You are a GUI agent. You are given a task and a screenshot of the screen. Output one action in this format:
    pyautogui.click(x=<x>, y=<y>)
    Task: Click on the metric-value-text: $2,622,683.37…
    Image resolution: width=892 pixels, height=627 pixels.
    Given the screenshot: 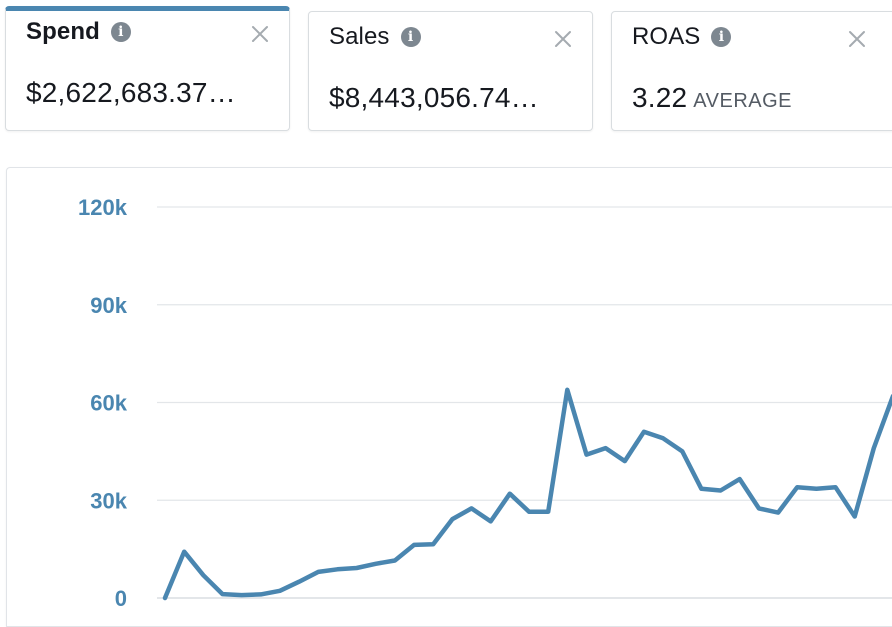 What is the action you would take?
    pyautogui.click(x=131, y=92)
    